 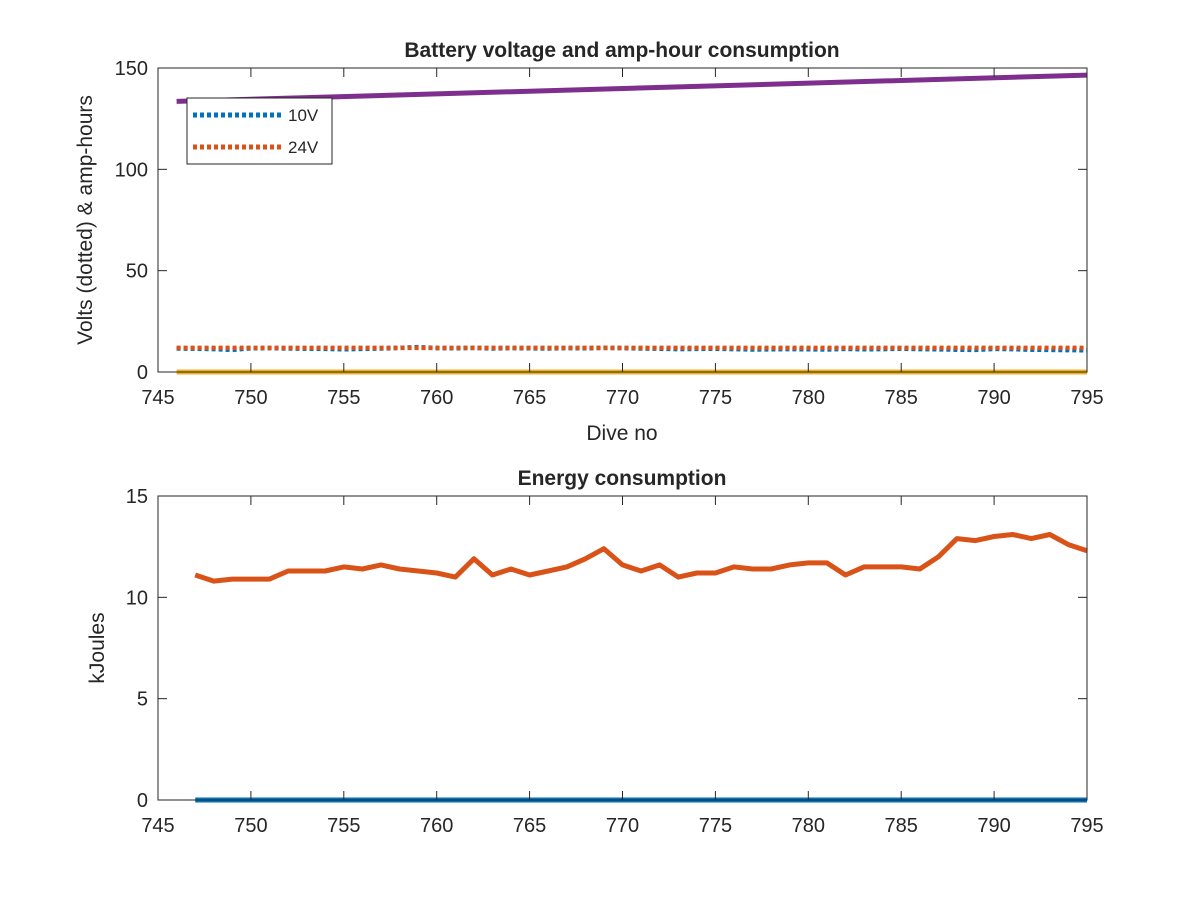 What do you see at coordinates (621, 50) in the screenshot?
I see `voltage-chart-title: Battery voltage and amp-hour consumption` at bounding box center [621, 50].